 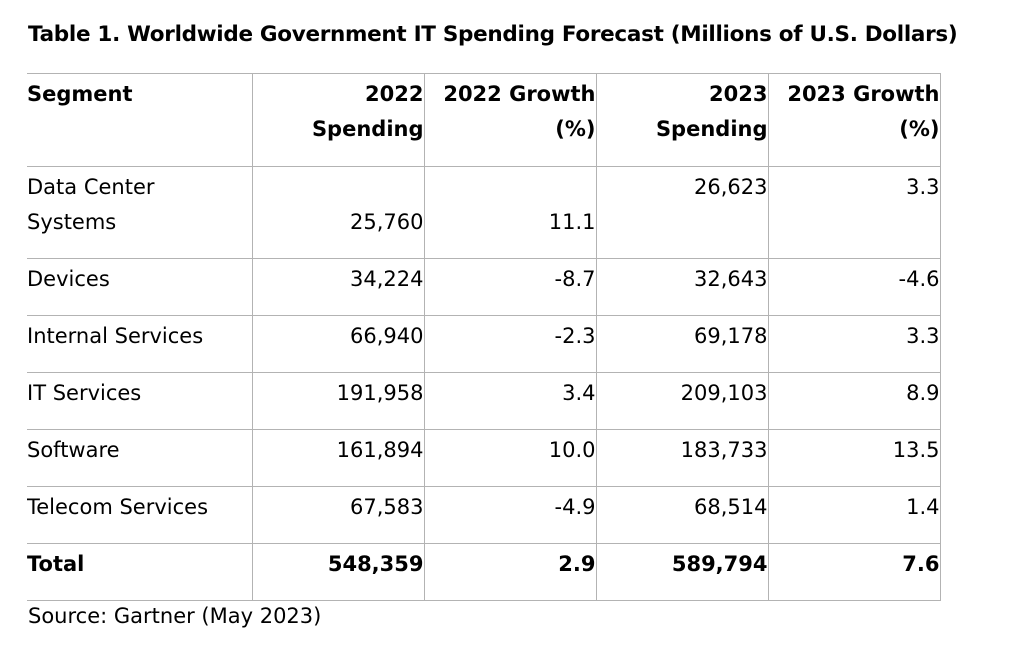 I want to click on growth-2023-cell: 7.6, so click(x=854, y=572).